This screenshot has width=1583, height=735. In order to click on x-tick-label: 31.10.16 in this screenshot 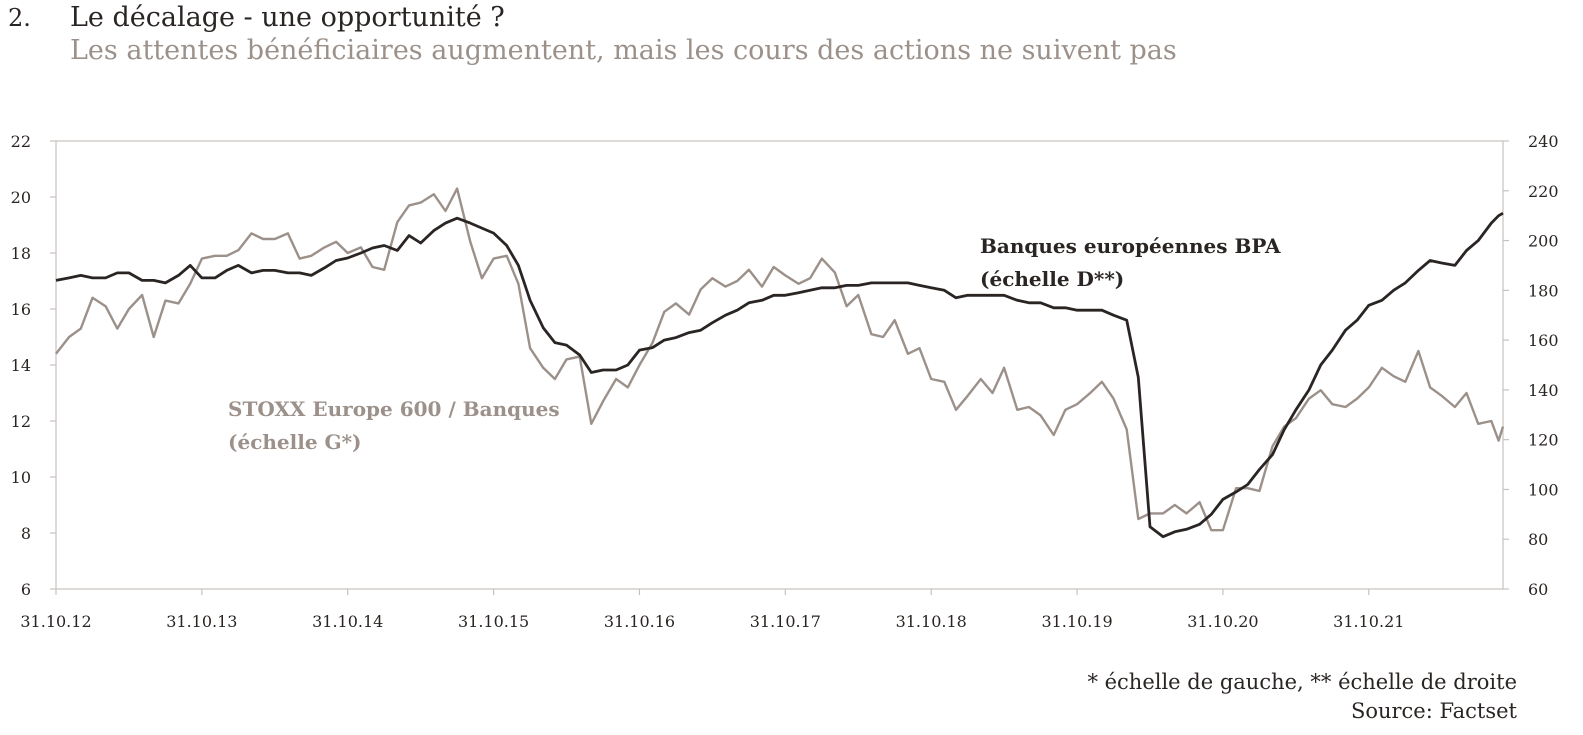, I will do `click(639, 621)`.